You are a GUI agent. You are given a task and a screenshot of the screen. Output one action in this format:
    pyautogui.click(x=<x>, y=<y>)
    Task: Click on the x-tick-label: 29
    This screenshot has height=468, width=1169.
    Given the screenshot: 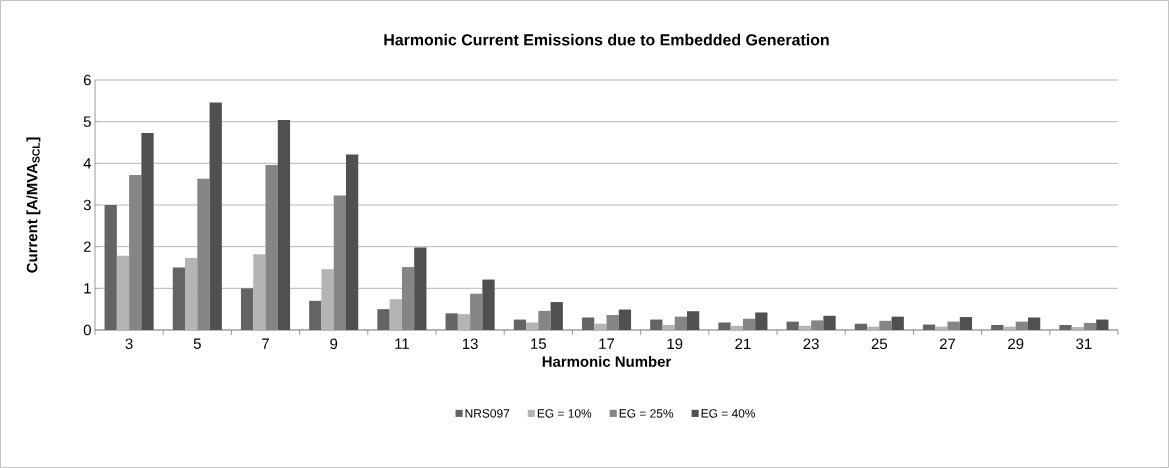 What is the action you would take?
    pyautogui.click(x=1016, y=344)
    